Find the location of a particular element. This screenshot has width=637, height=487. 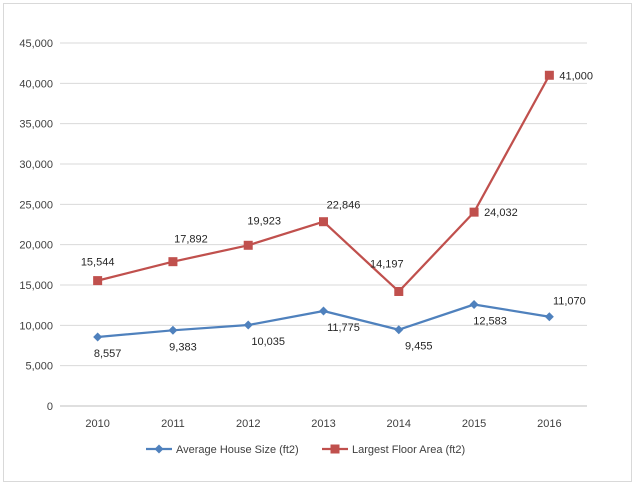

y-tick-label: 5,000 is located at coordinates (39, 367).